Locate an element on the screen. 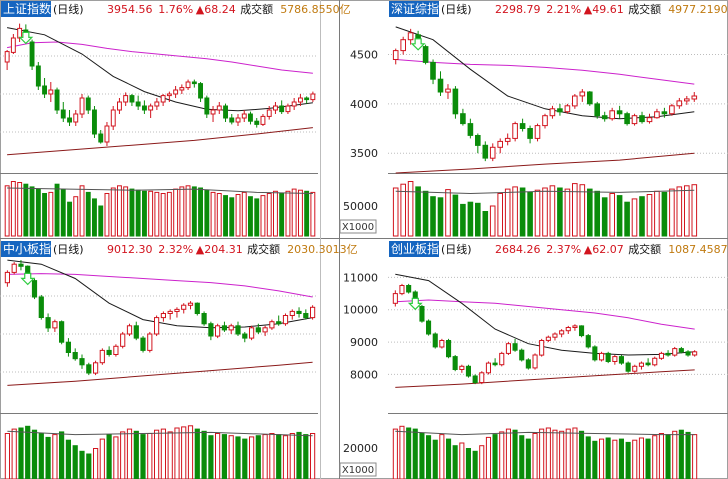 The height and width of the screenshot is (479, 728). current-price: 2298.79 is located at coordinates (518, 9).